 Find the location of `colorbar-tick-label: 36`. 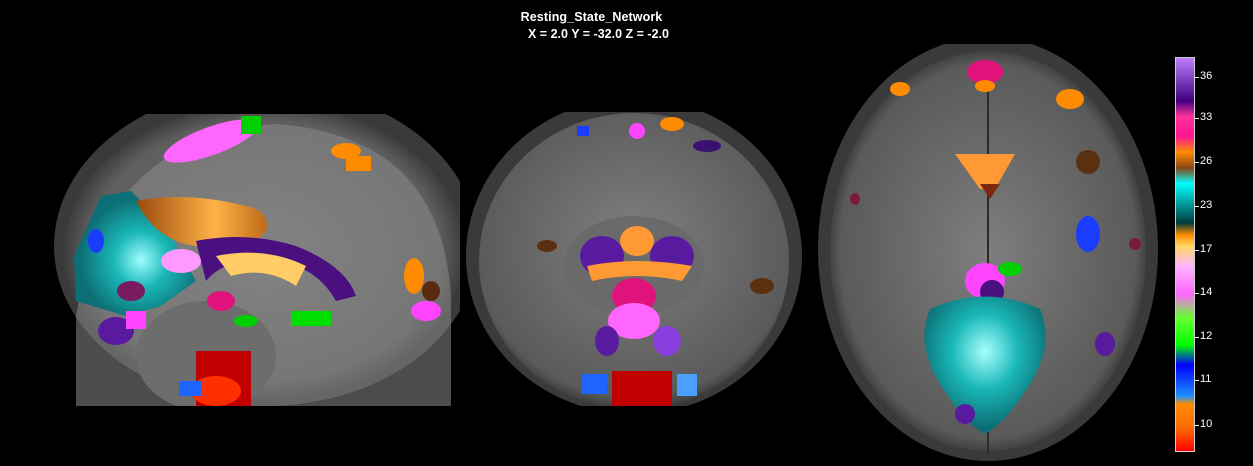

colorbar-tick-label: 36 is located at coordinates (1206, 76).